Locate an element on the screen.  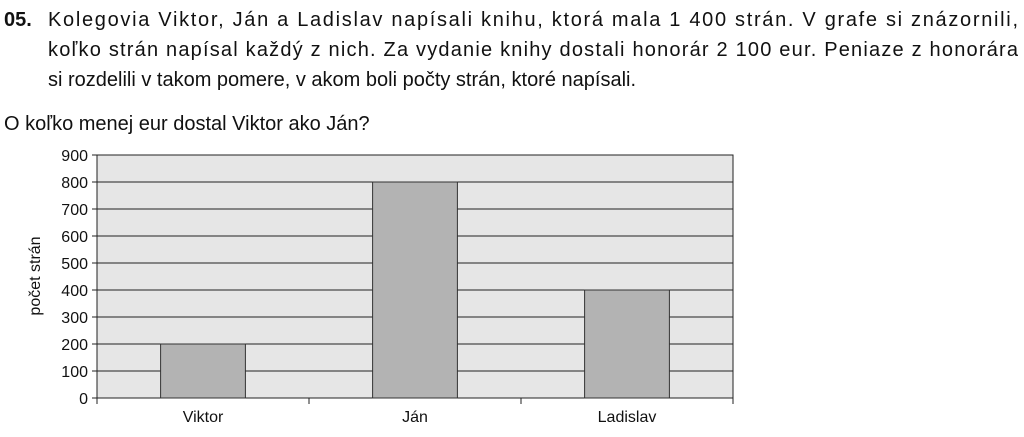
y-tick-label: 200 is located at coordinates (74, 345).